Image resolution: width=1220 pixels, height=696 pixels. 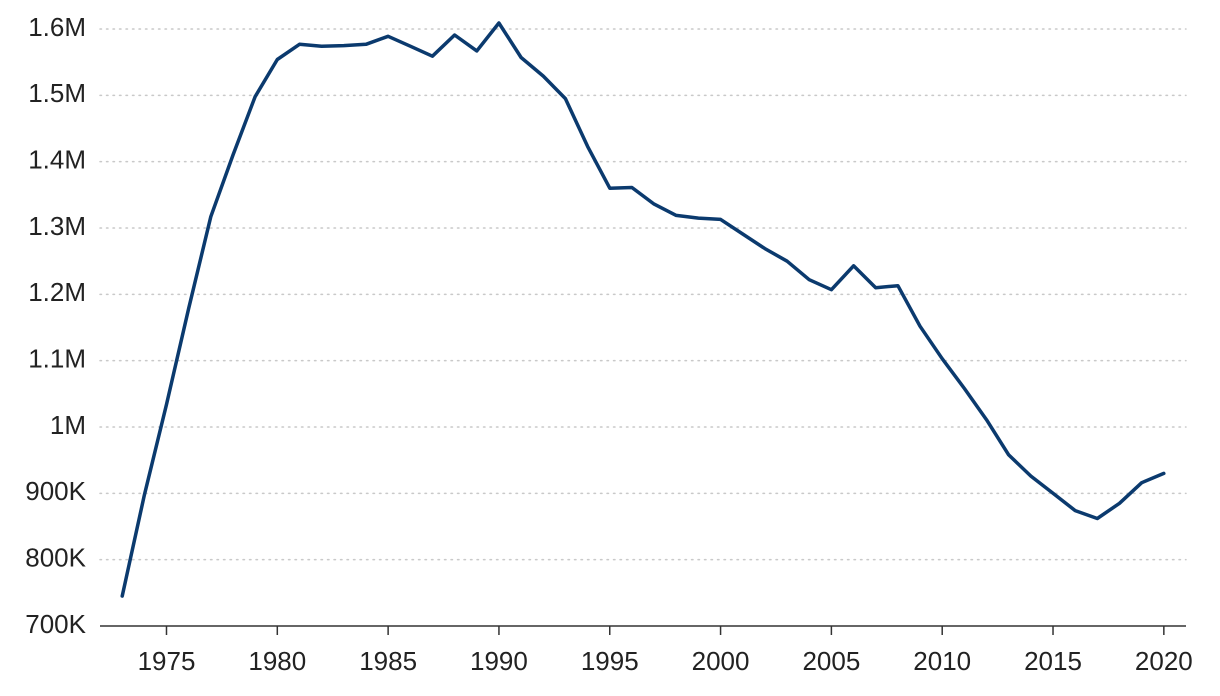 I want to click on y-tick-label: 1.5M, so click(x=57, y=93).